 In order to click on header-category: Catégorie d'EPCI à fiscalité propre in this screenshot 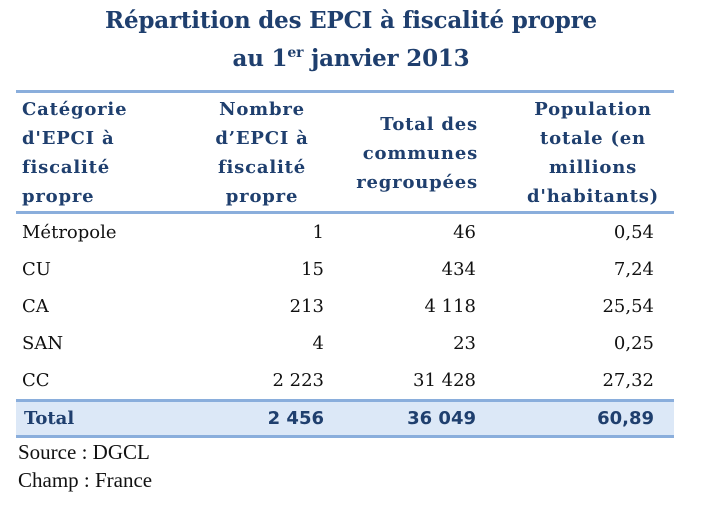, I will do `click(105, 152)`.